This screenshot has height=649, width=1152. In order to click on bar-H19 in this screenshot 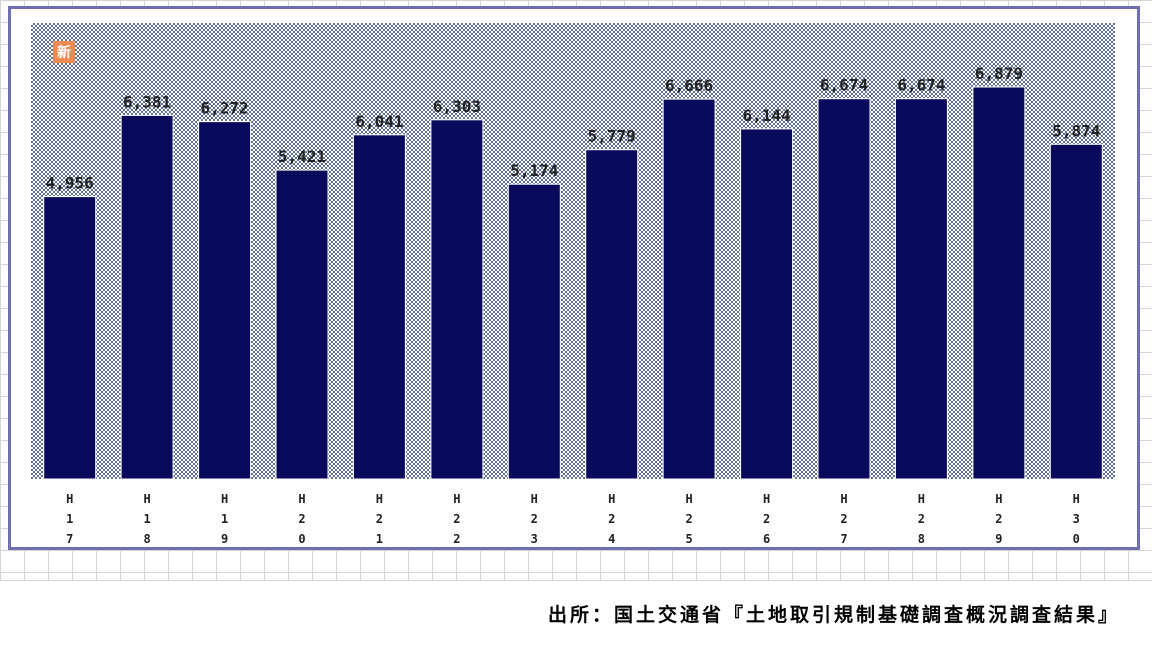, I will do `click(225, 300)`.